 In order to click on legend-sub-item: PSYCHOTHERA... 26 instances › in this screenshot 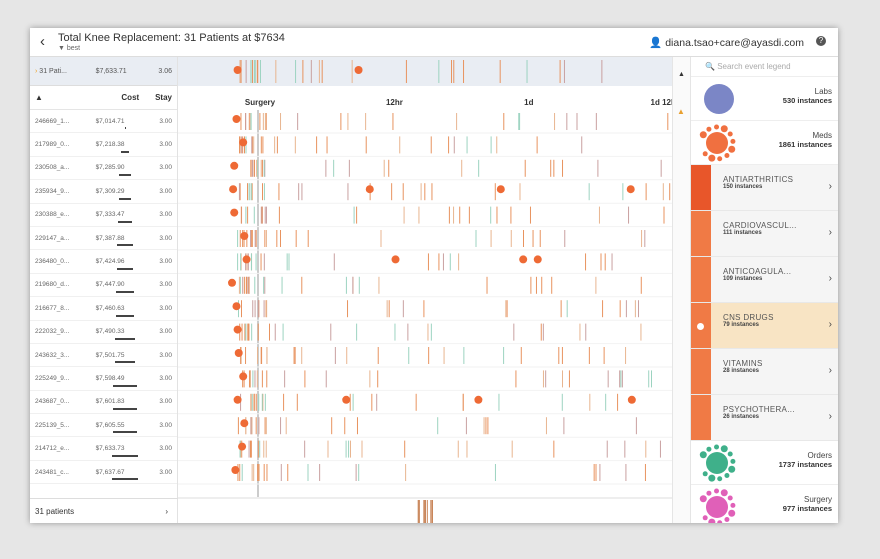, I will do `click(764, 418)`.